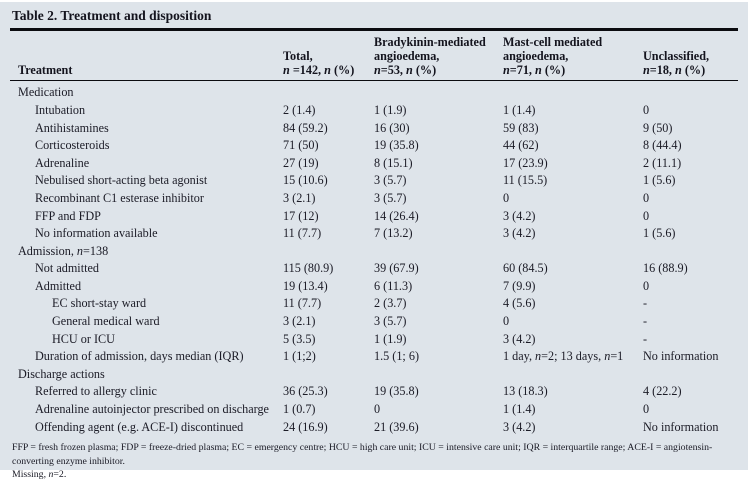 The height and width of the screenshot is (482, 748). Describe the element at coordinates (39, 475) in the screenshot. I see `footnote-missing: Missing, n=2.` at that location.